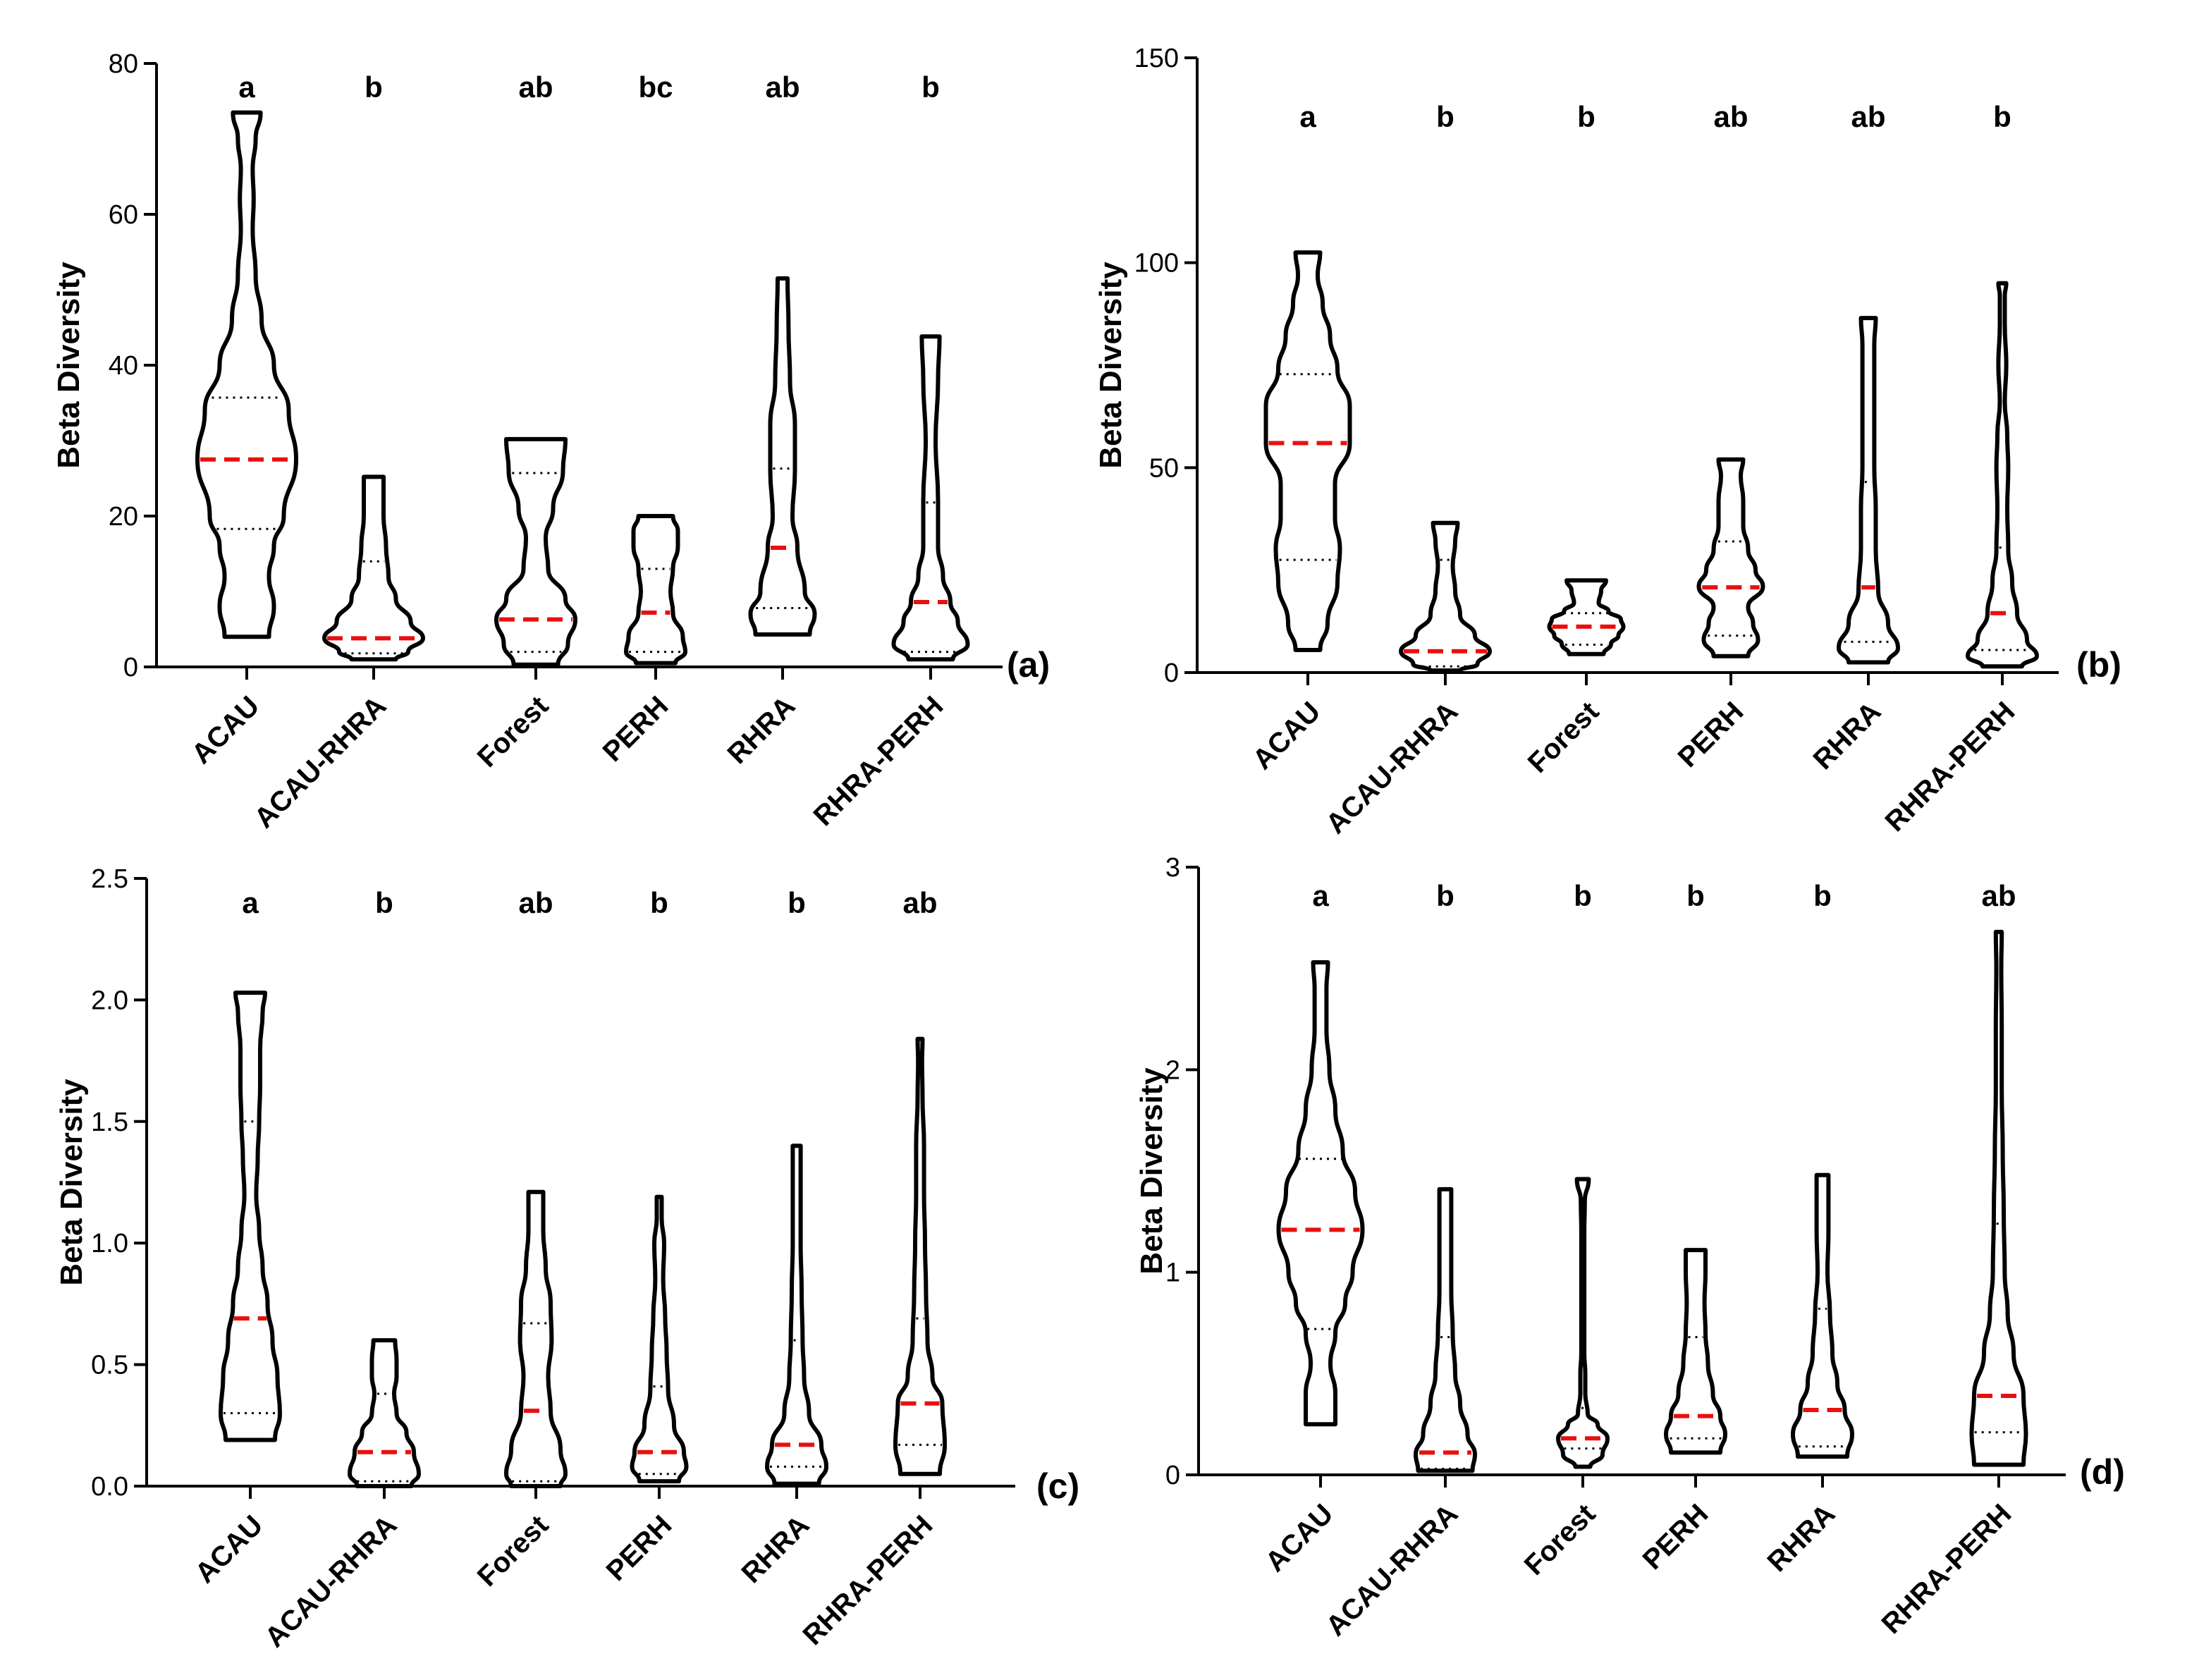 Image resolution: width=2211 pixels, height=1680 pixels. I want to click on panel-tag: (c), so click(1057, 1486).